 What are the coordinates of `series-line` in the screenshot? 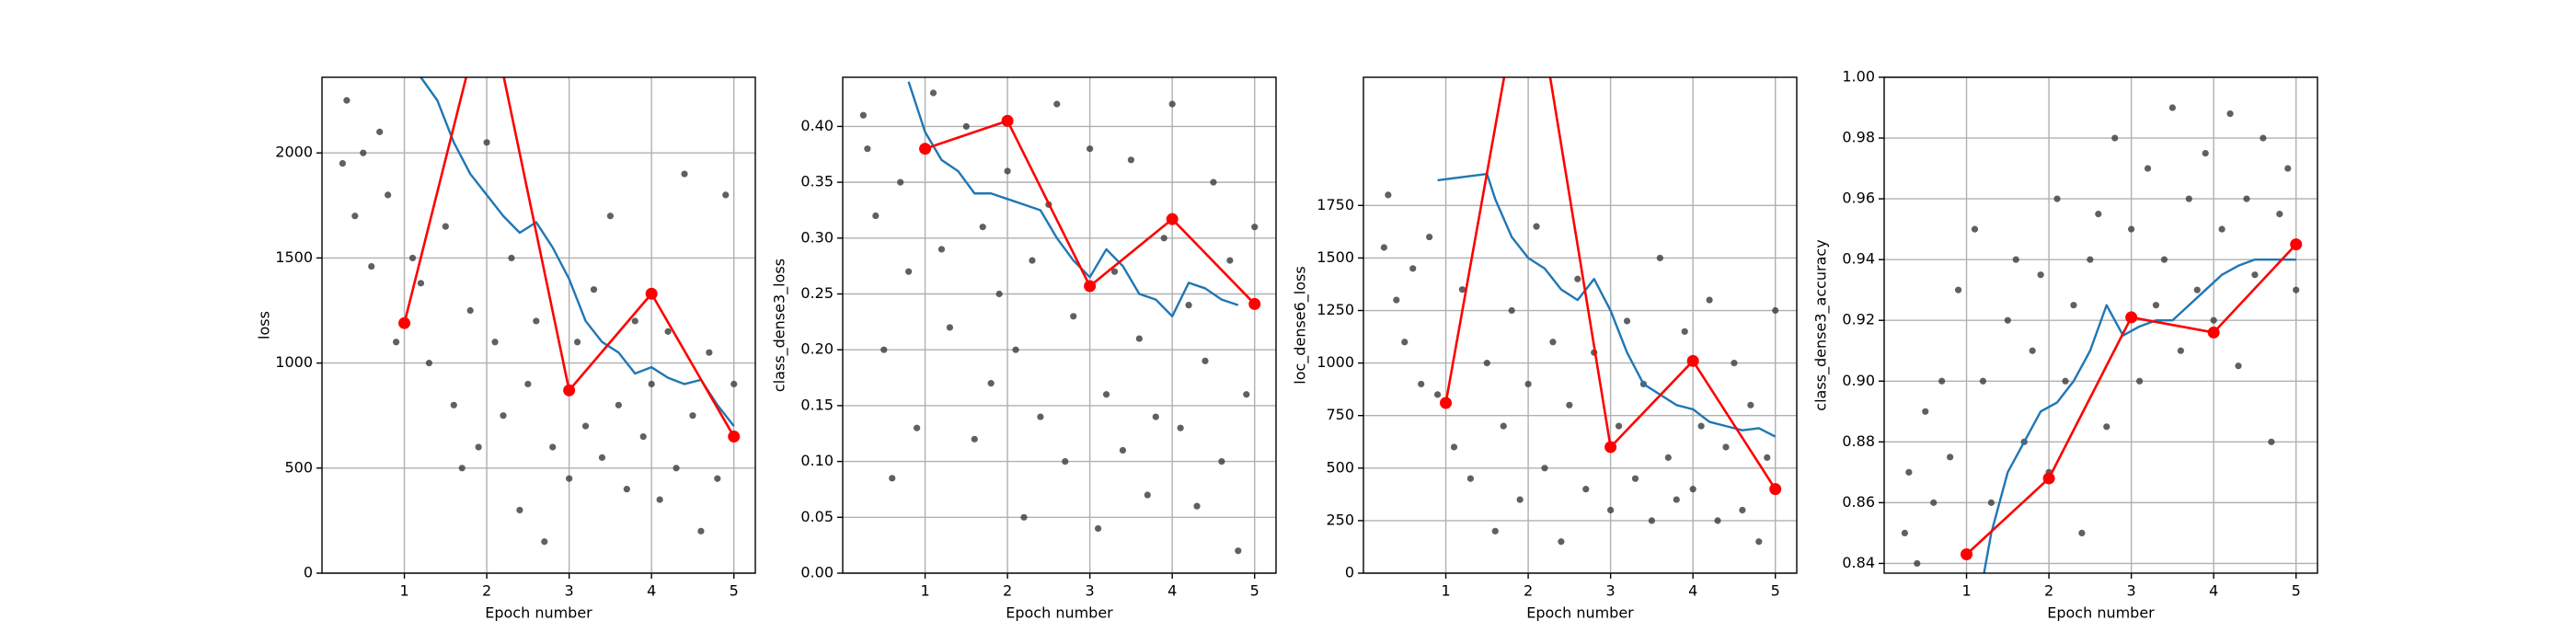 It's located at (1073, 199).